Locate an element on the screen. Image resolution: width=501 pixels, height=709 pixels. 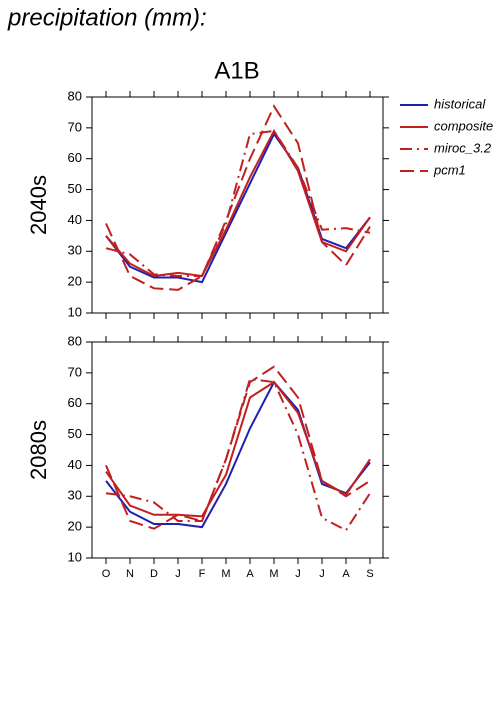
page-title: precipitation (mm): is located at coordinates (107, 17).